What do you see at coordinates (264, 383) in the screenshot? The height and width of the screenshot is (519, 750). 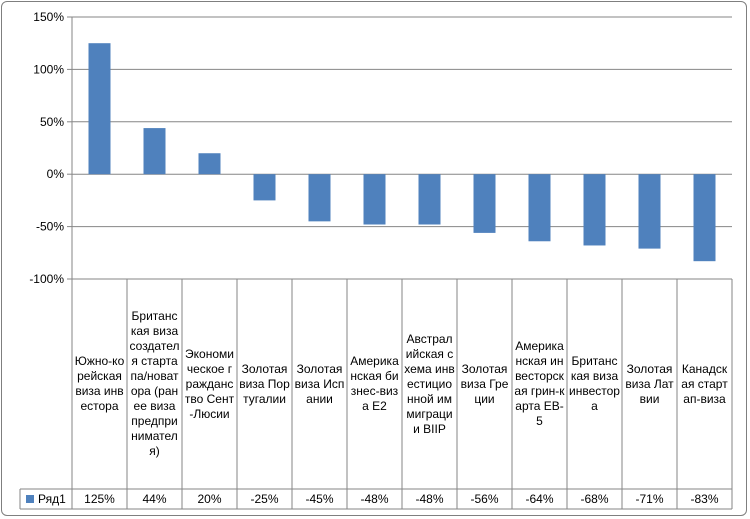 I see `category-label: Золотая виза Португалии` at bounding box center [264, 383].